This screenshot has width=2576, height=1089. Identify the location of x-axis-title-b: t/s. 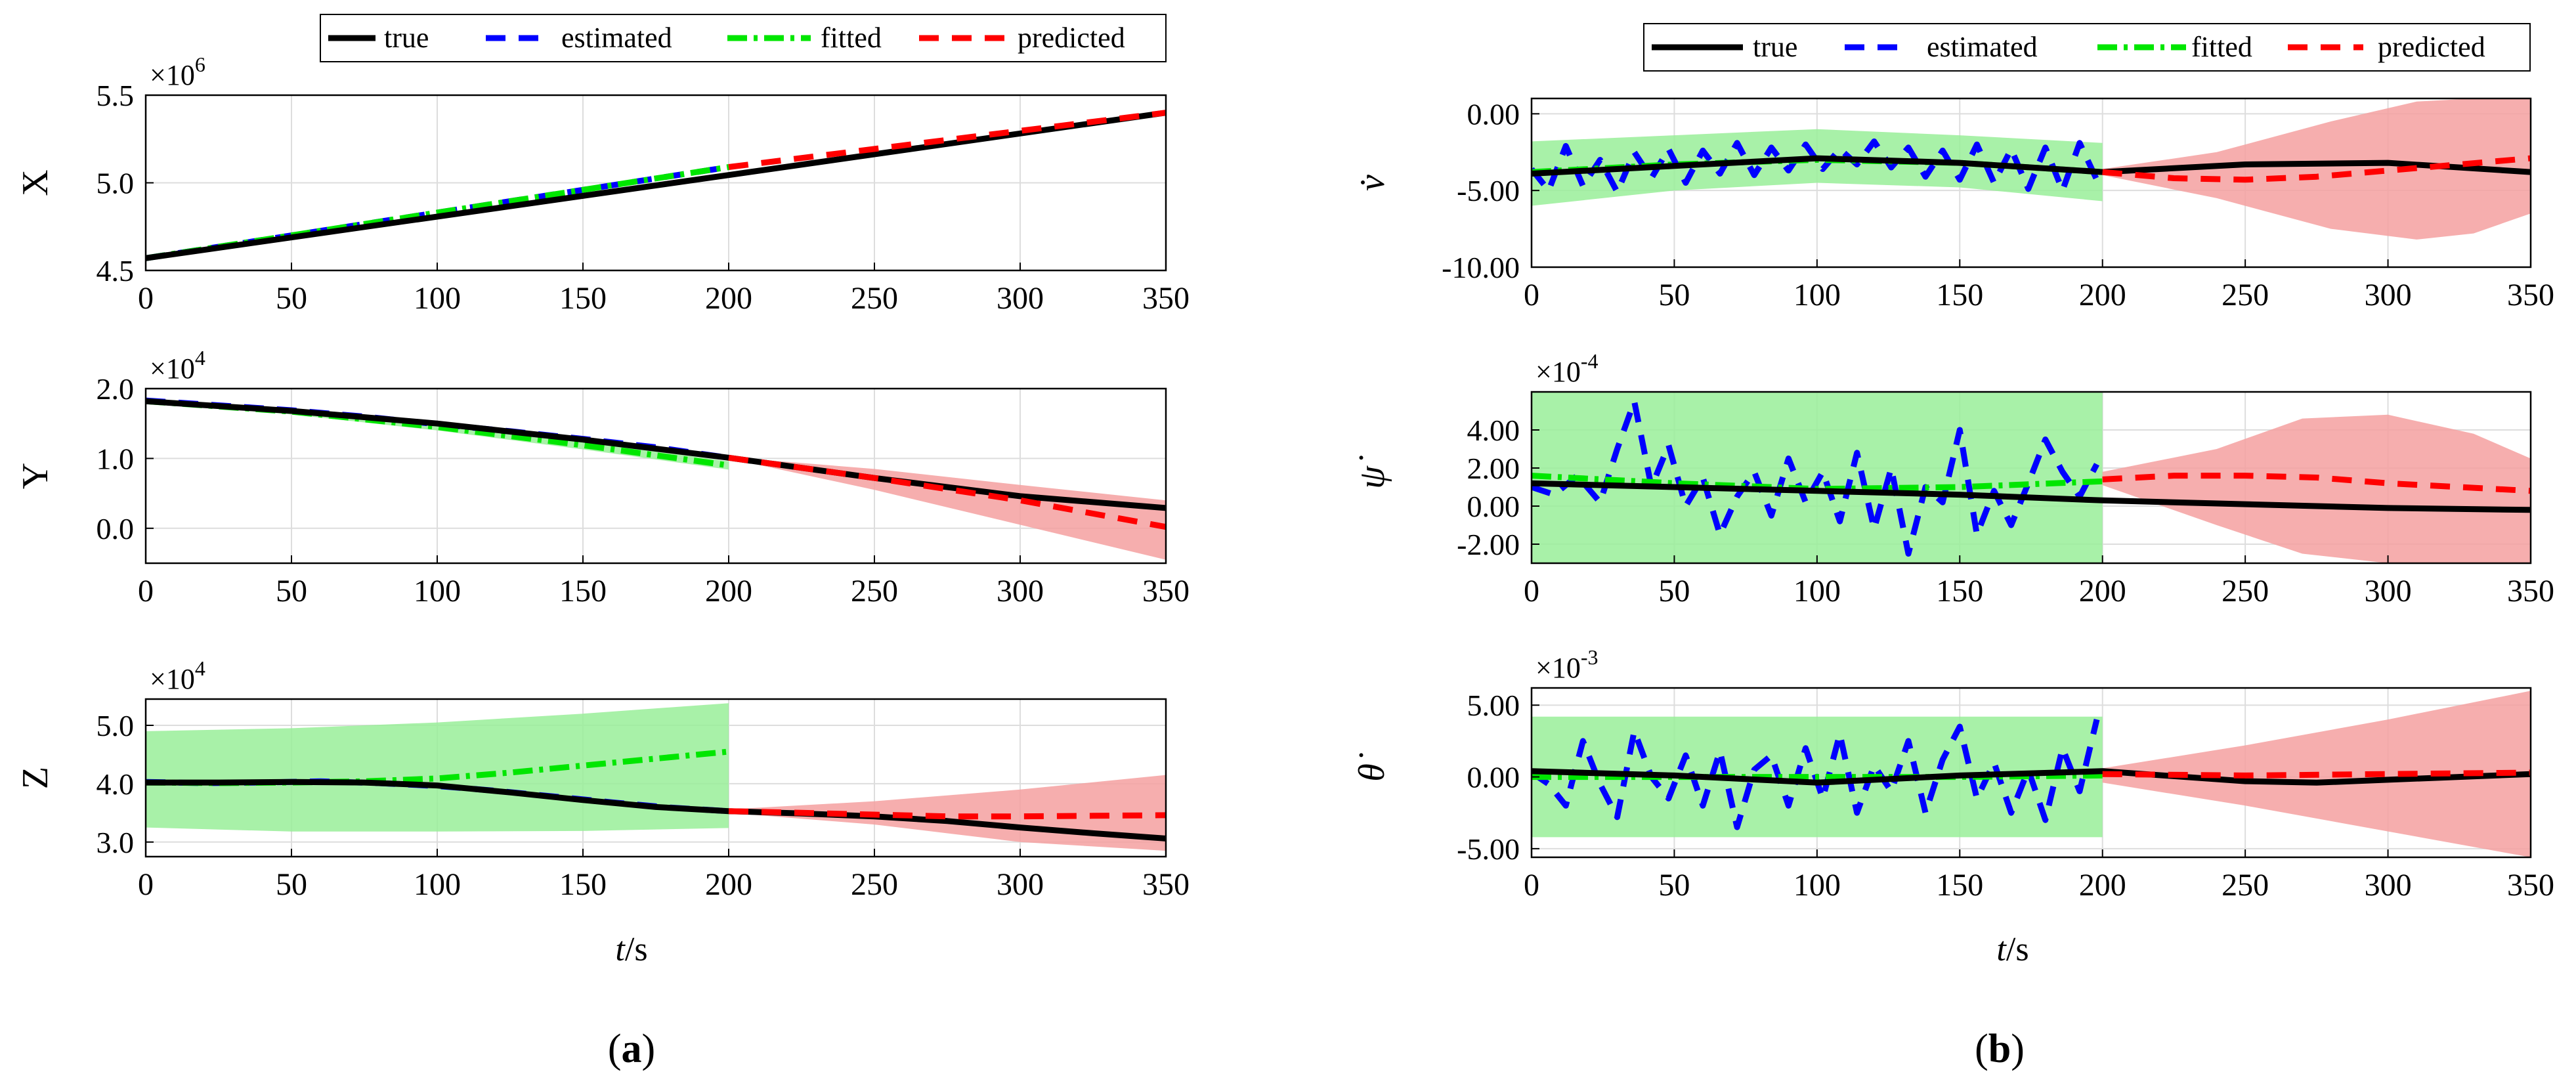
(2012, 949).